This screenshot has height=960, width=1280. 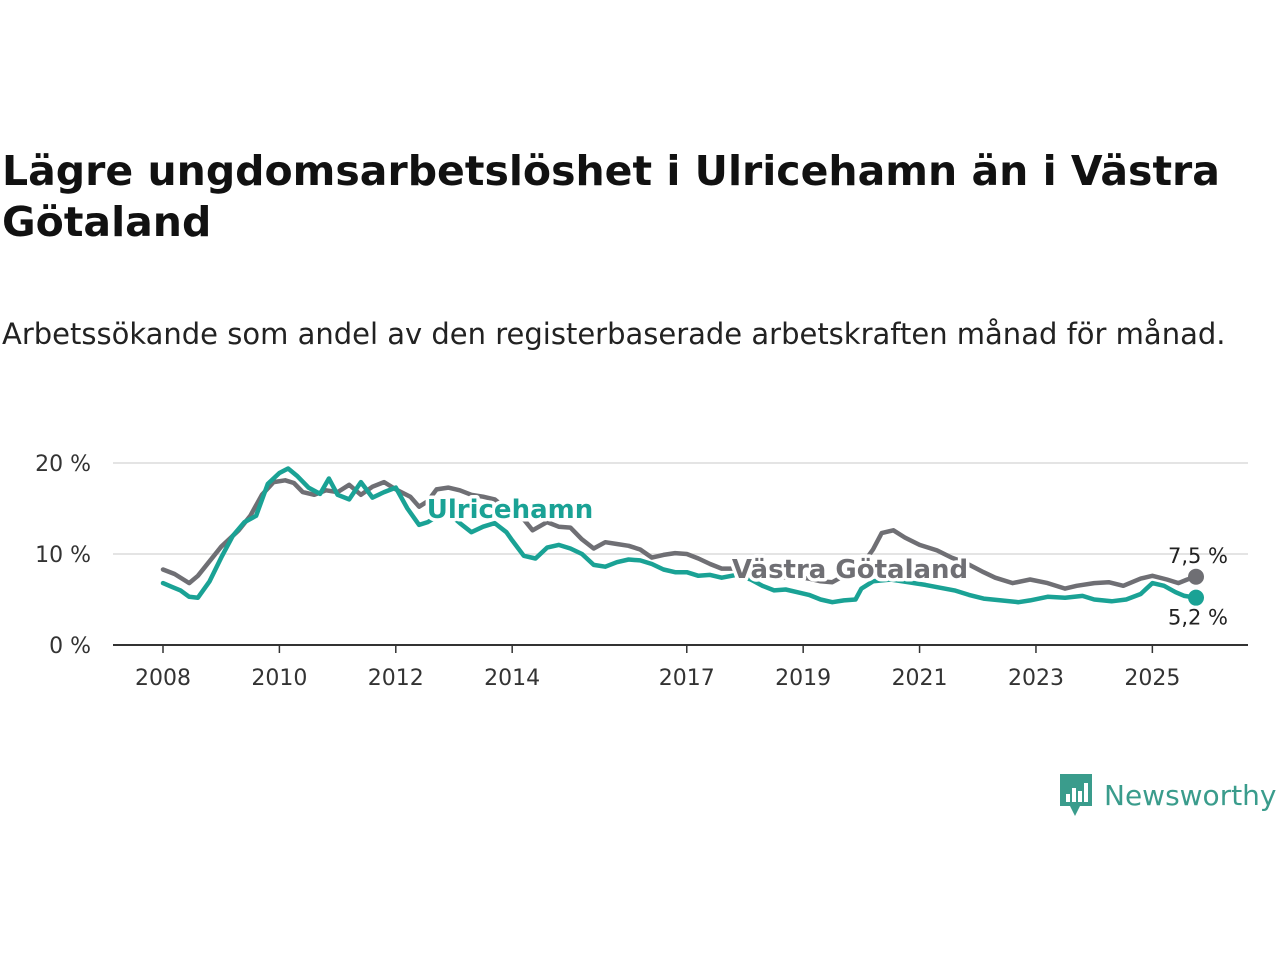 I want to click on end-value-label: 5,2 %, so click(x=1198, y=618).